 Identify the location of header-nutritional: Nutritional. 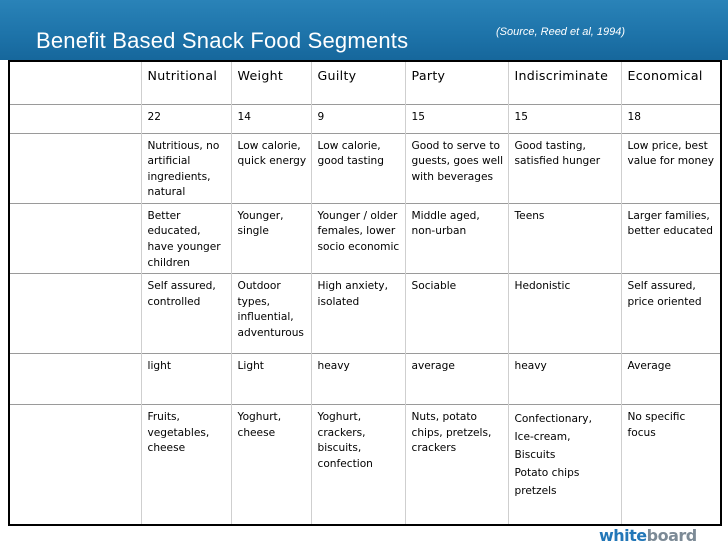
(185, 83).